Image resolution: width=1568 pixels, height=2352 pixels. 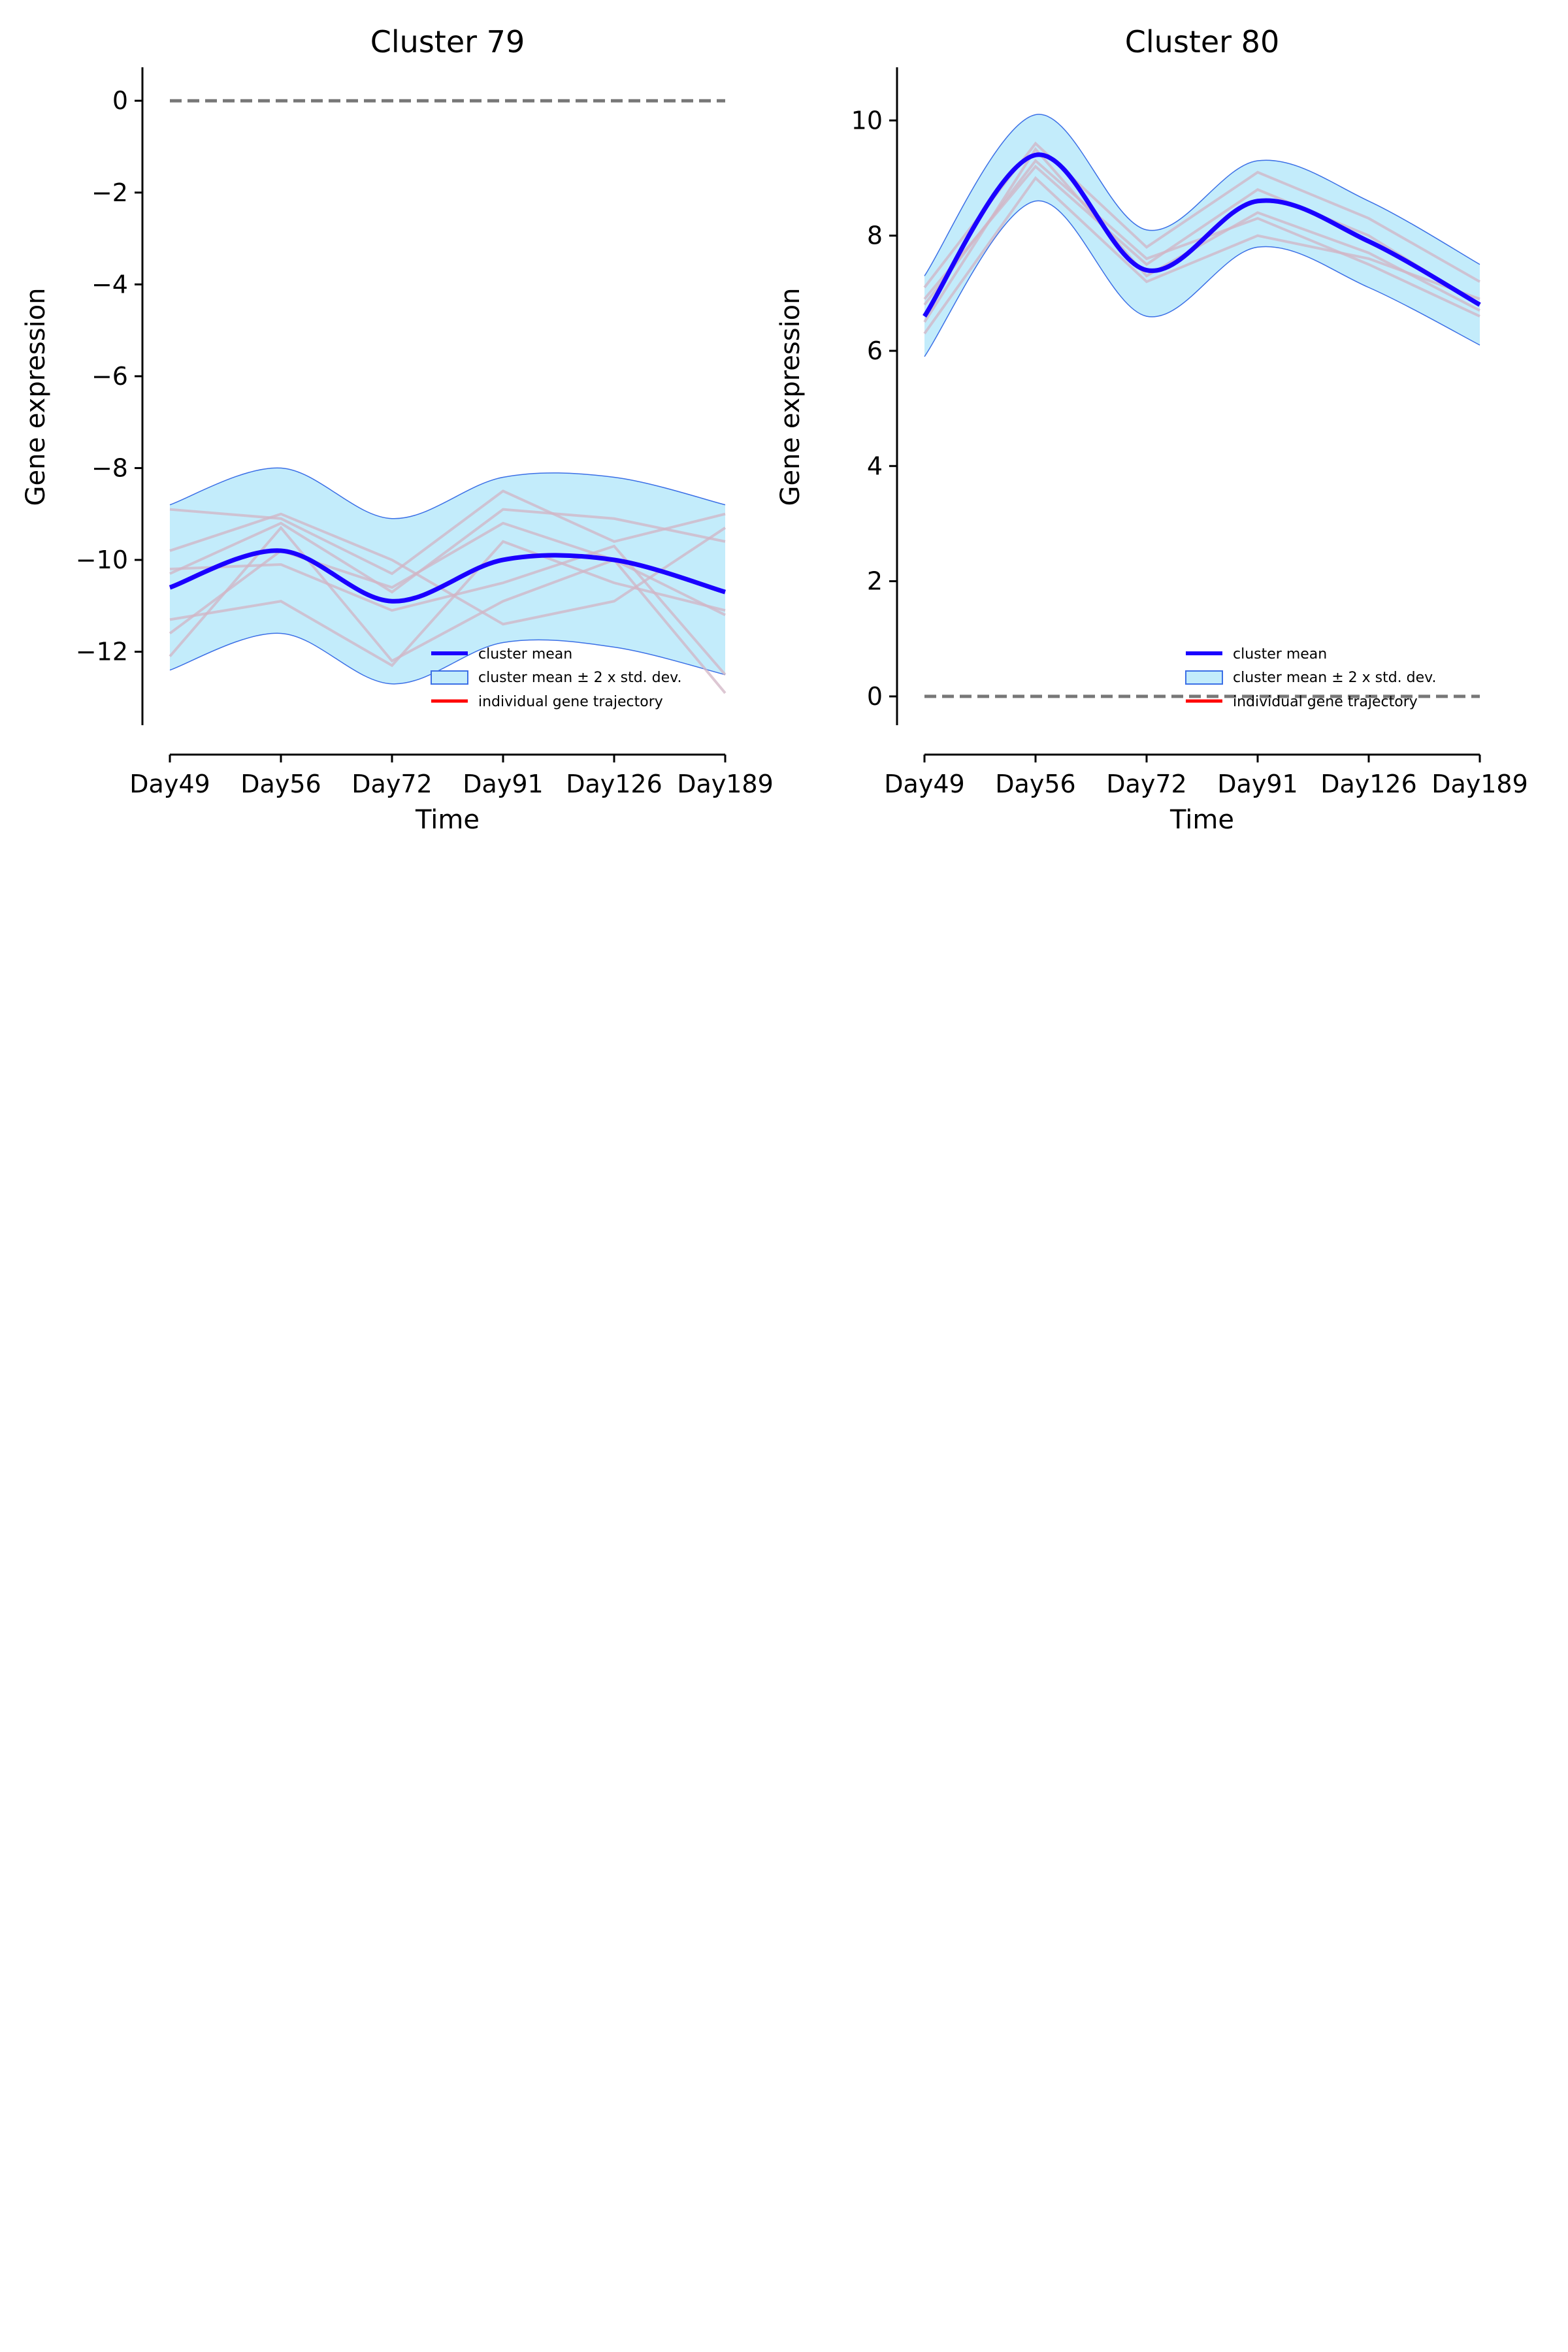 What do you see at coordinates (109, 284) in the screenshot?
I see `y-tick-label: −4` at bounding box center [109, 284].